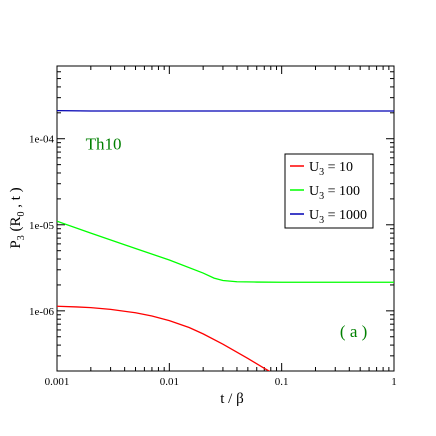  What do you see at coordinates (42, 140) in the screenshot?
I see `y-tick-label: 1e-04` at bounding box center [42, 140].